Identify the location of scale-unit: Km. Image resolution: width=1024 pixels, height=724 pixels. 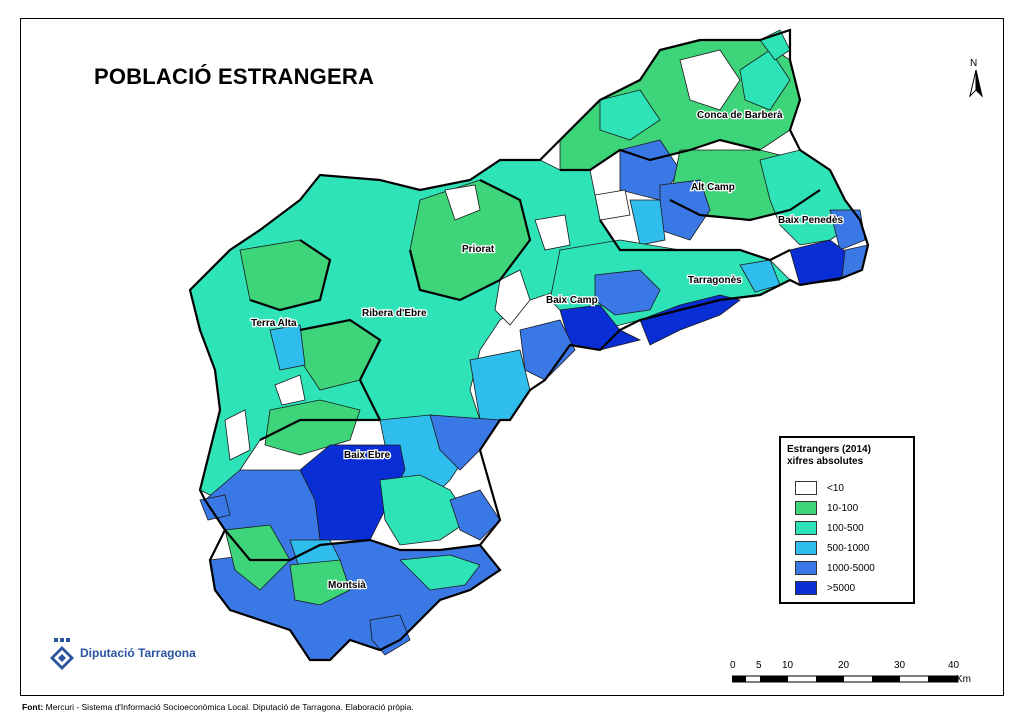
(963, 679).